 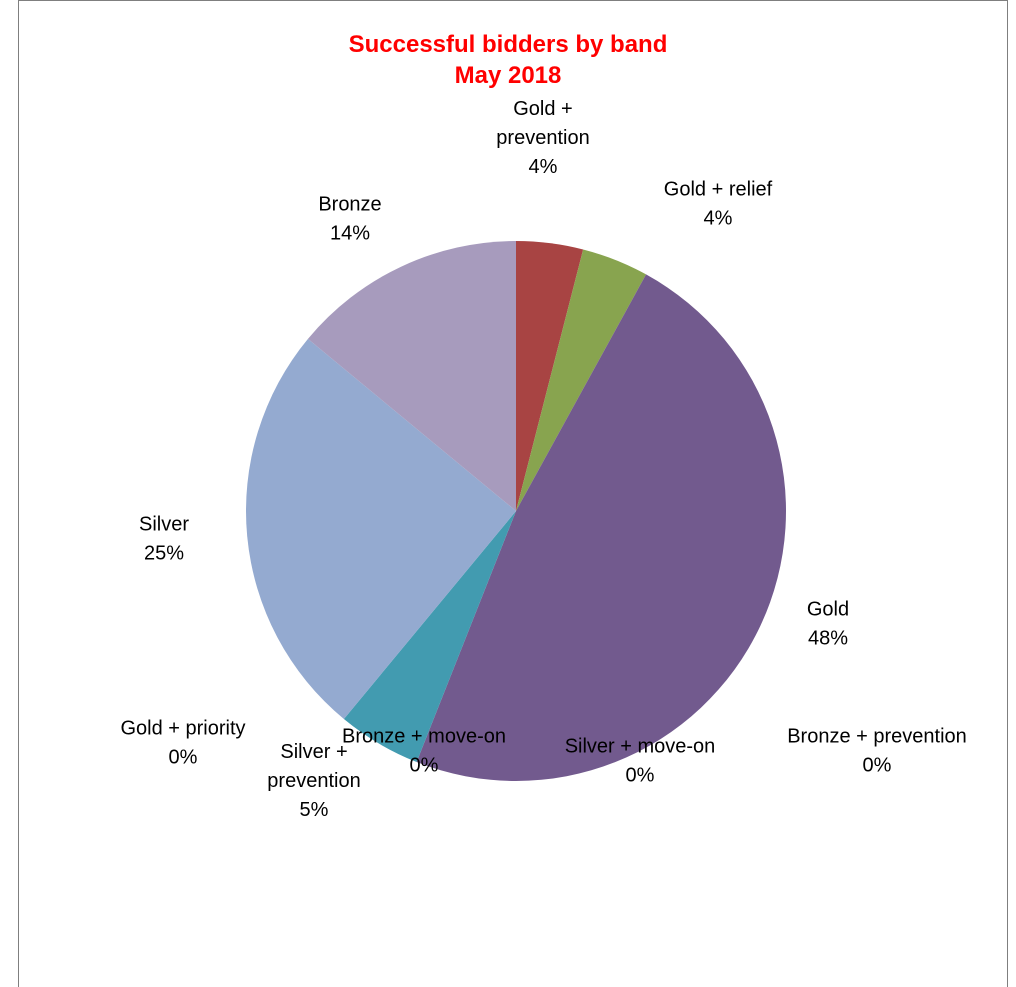 I want to click on chart-title: Successful bidders by band, so click(x=508, y=44).